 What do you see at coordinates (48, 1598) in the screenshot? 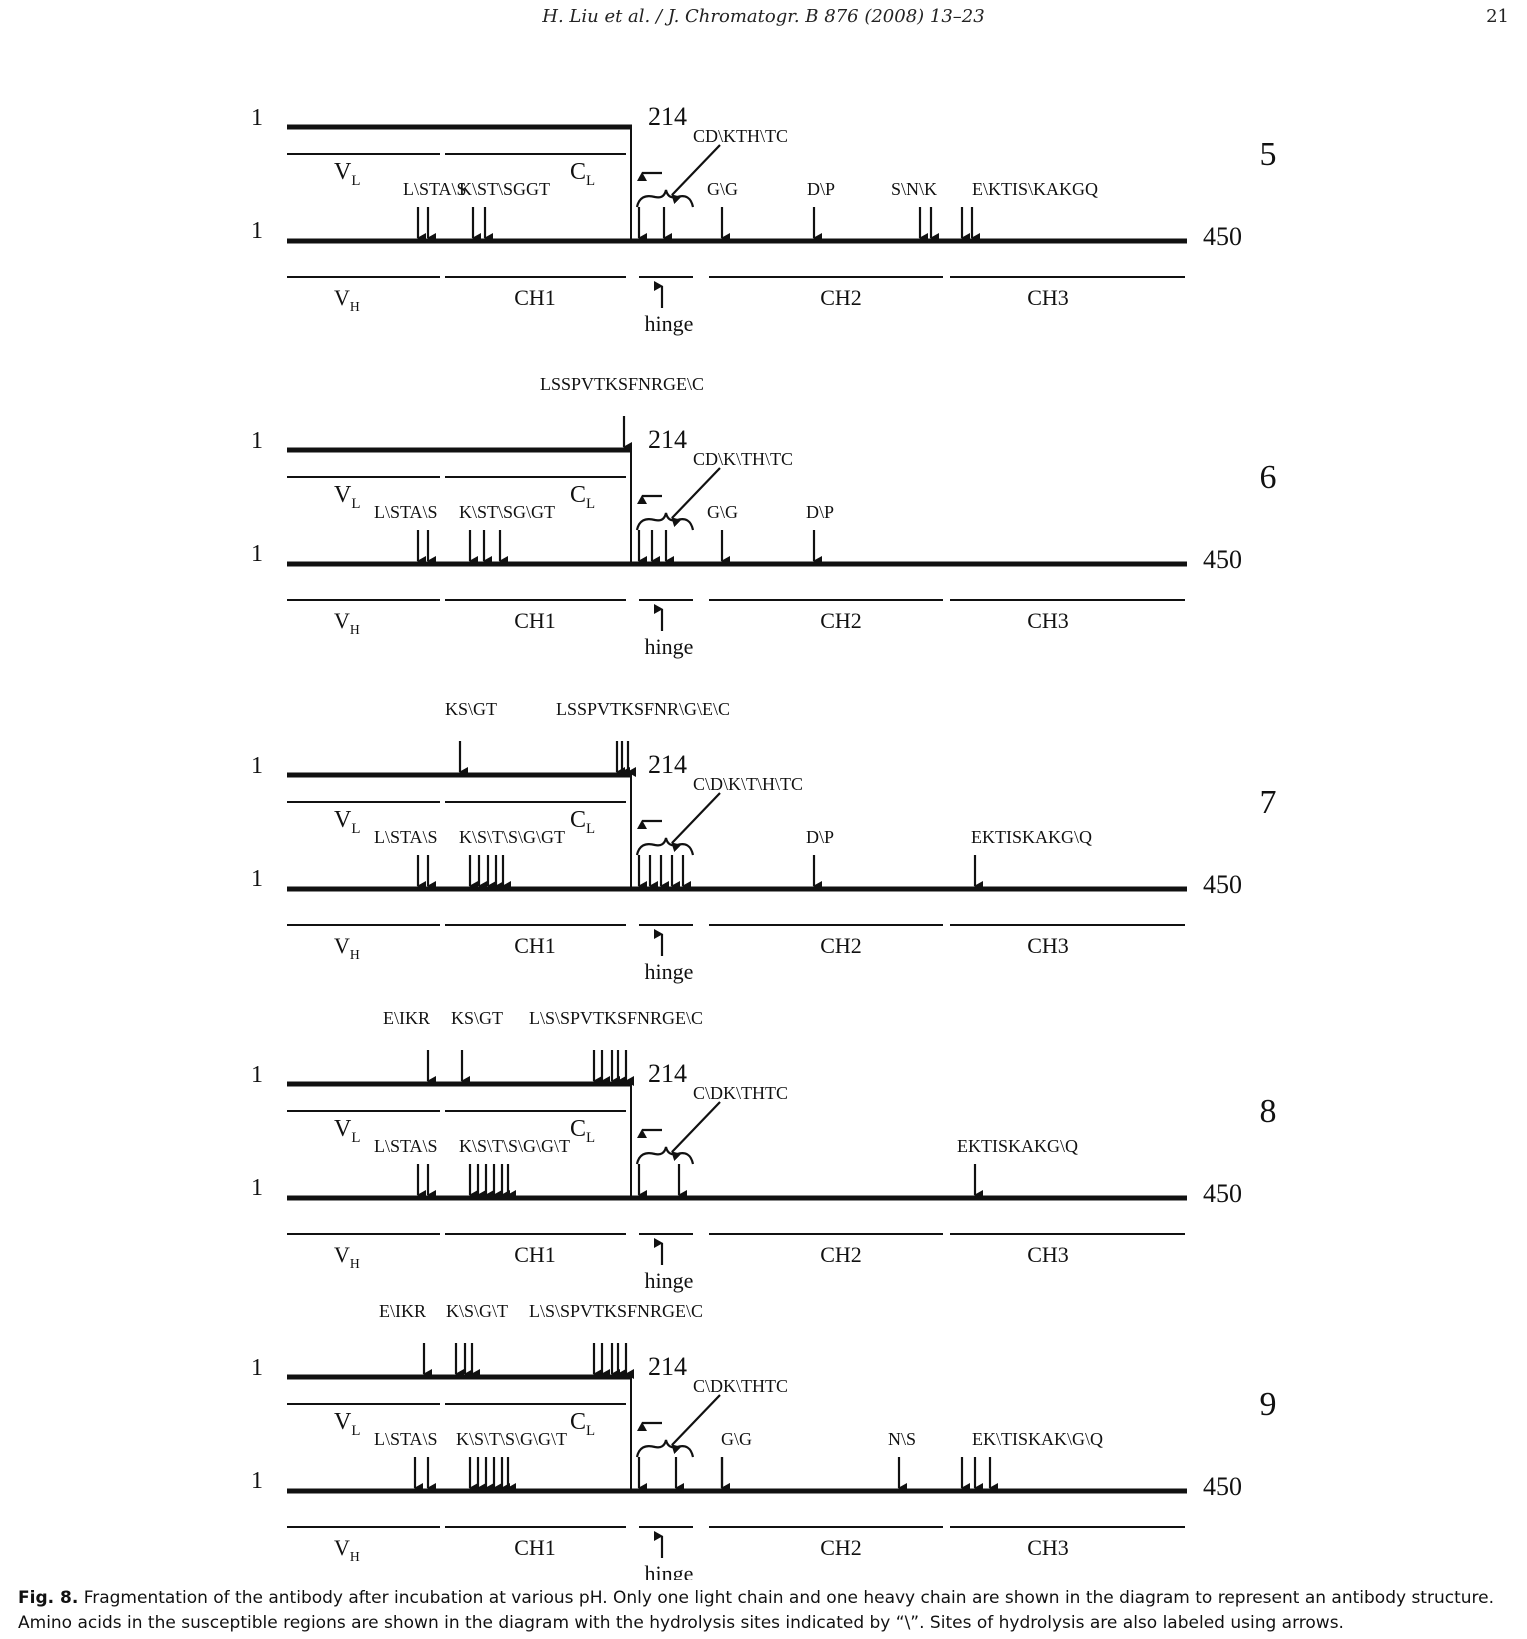
I see `caption-label: Fig. 8.` at bounding box center [48, 1598].